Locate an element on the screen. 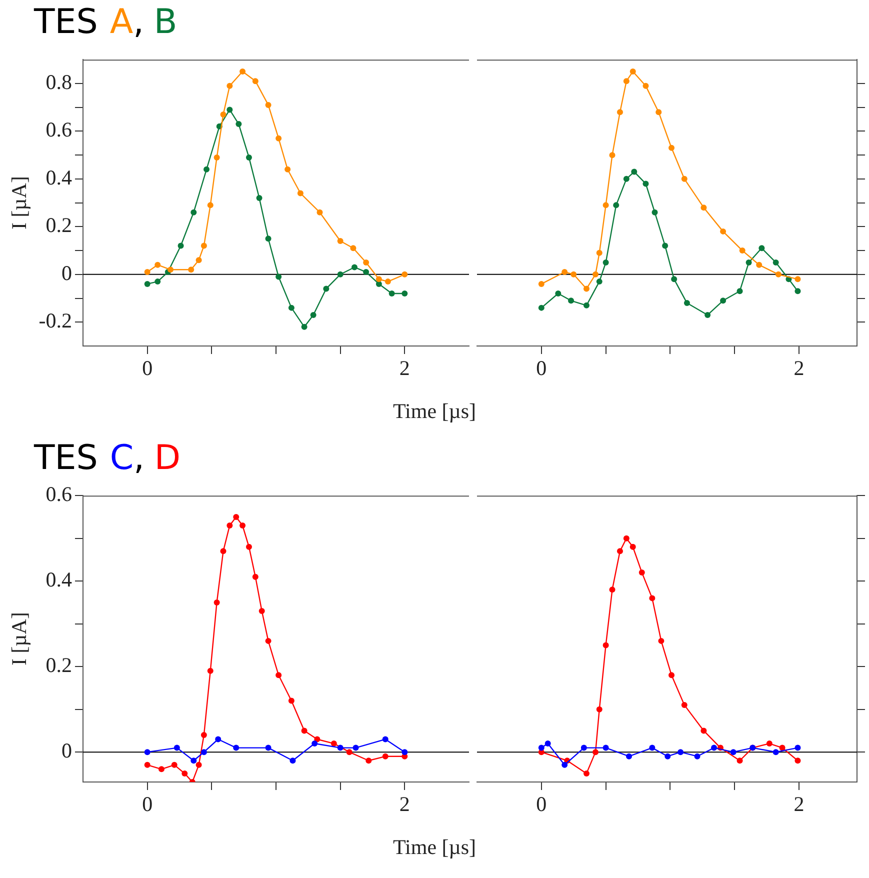 The image size is (869, 878). text: A is located at coordinates (122, 22).